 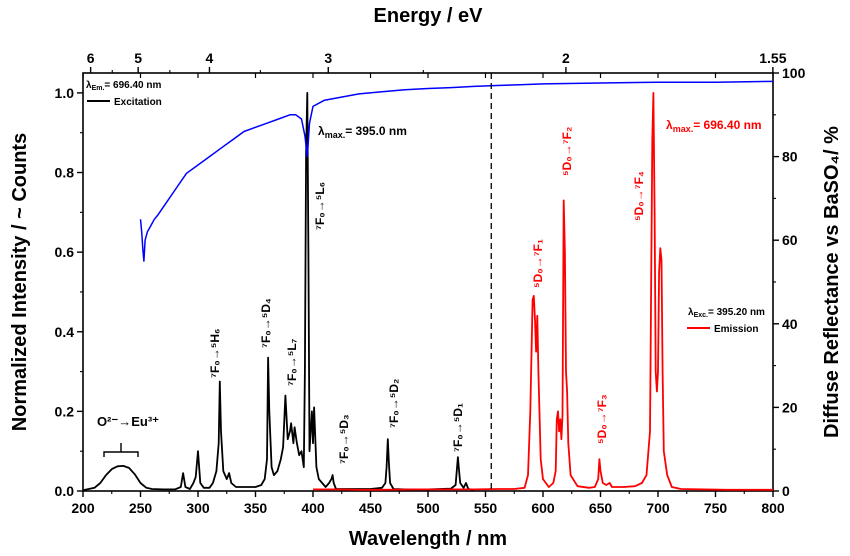 What do you see at coordinates (65, 252) in the screenshot?
I see `y-left-tick-label: 0.6` at bounding box center [65, 252].